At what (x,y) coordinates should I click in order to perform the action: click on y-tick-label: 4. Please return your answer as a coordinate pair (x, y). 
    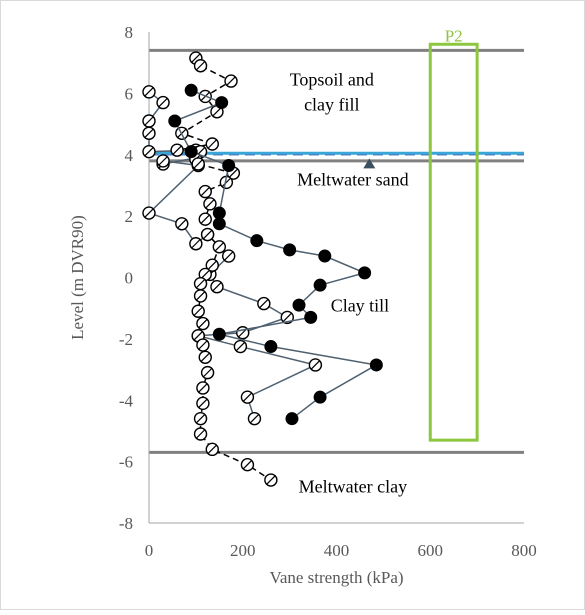
    Looking at the image, I should click on (129, 155).